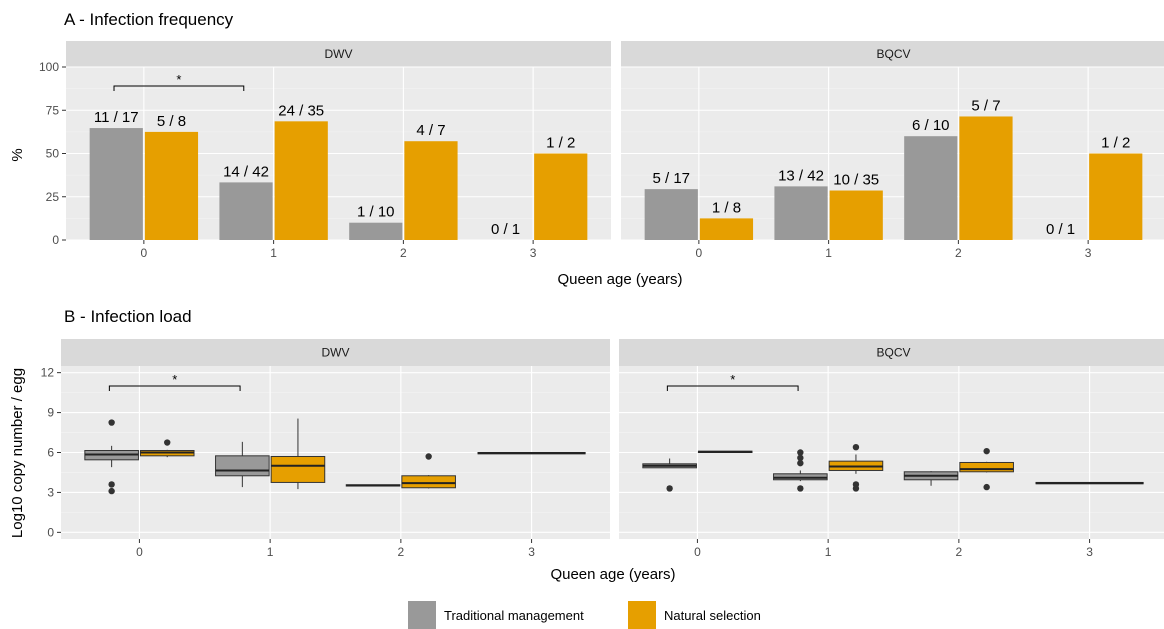 The height and width of the screenshot is (629, 1164). What do you see at coordinates (246, 171) in the screenshot?
I see `bar-data-label: 14 / 42` at bounding box center [246, 171].